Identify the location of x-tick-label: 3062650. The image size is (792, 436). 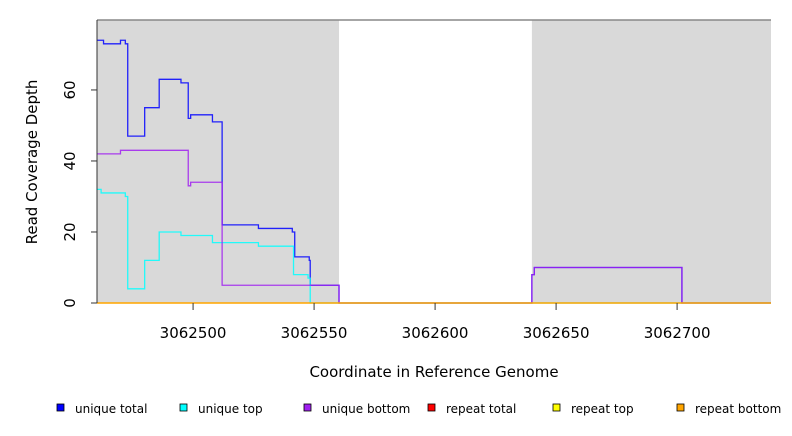
(556, 333).